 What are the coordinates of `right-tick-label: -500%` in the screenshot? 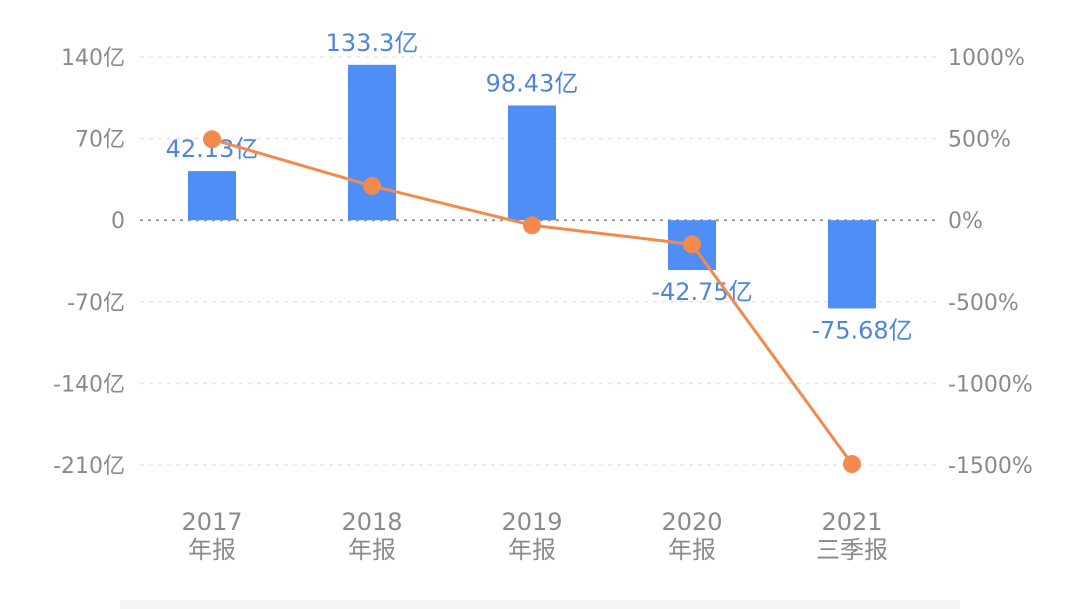 It's located at (983, 303).